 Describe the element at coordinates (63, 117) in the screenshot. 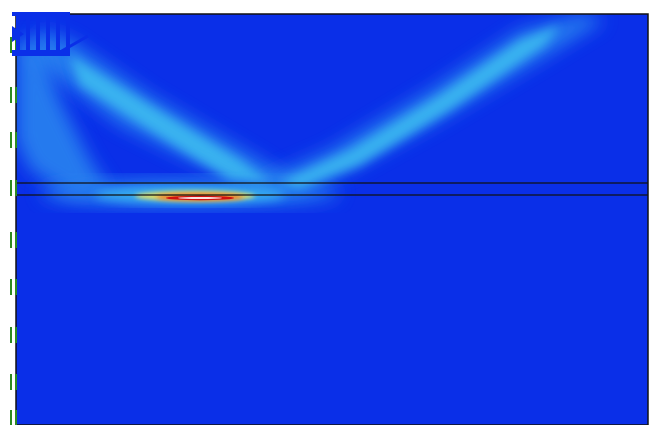

I see `left-edge-band` at that location.